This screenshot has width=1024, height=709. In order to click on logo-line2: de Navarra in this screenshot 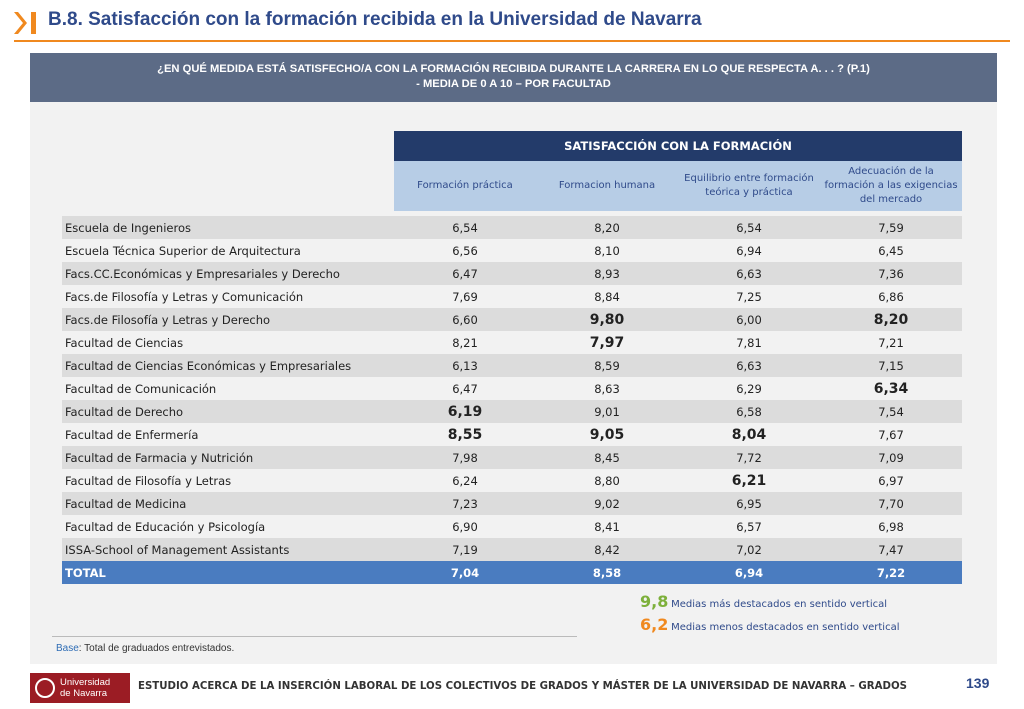, I will do `click(83, 693)`.